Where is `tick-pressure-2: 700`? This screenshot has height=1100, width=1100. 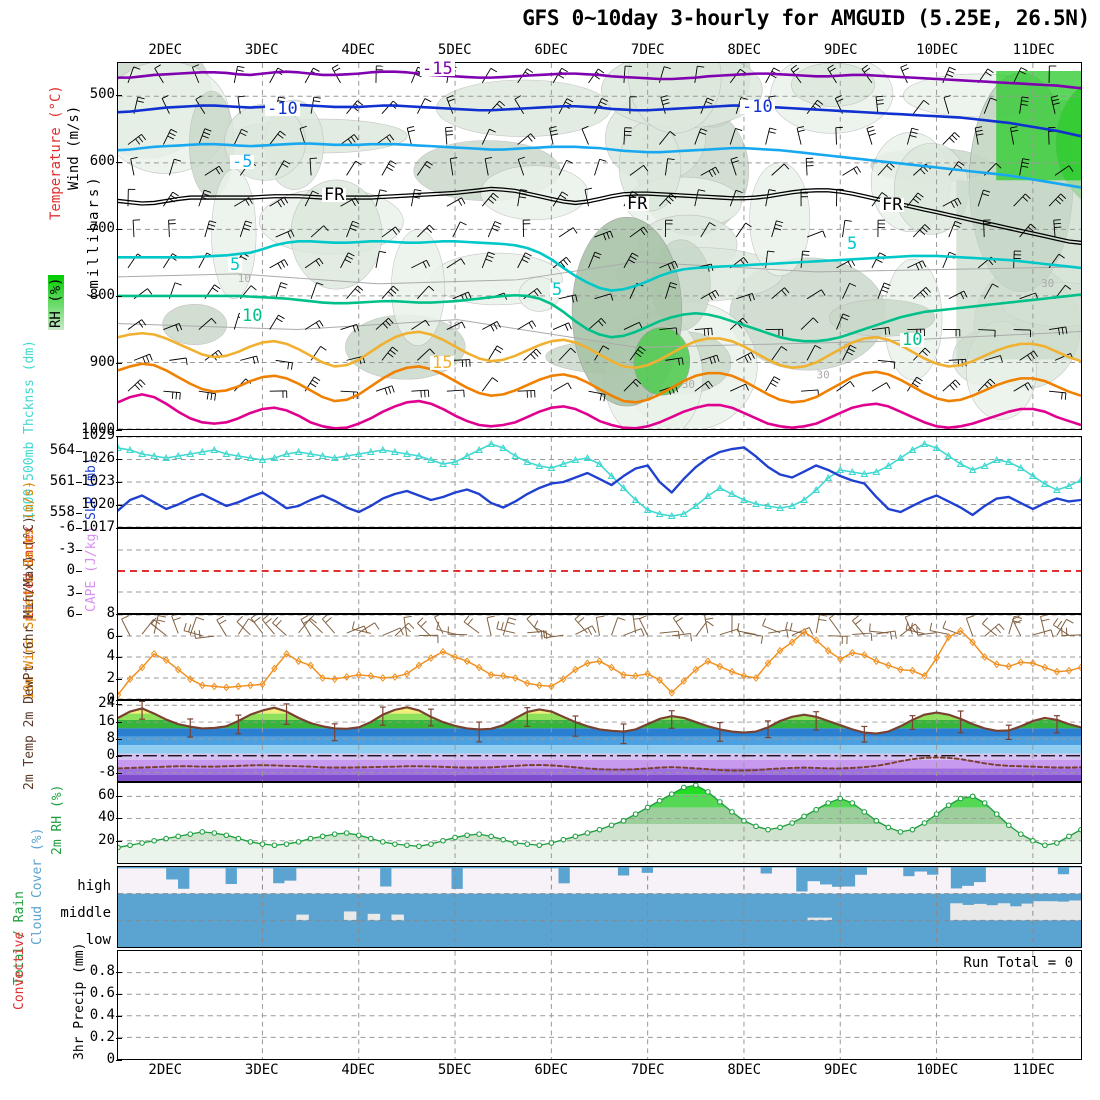
tick-pressure-2: 700 is located at coordinates (102, 228).